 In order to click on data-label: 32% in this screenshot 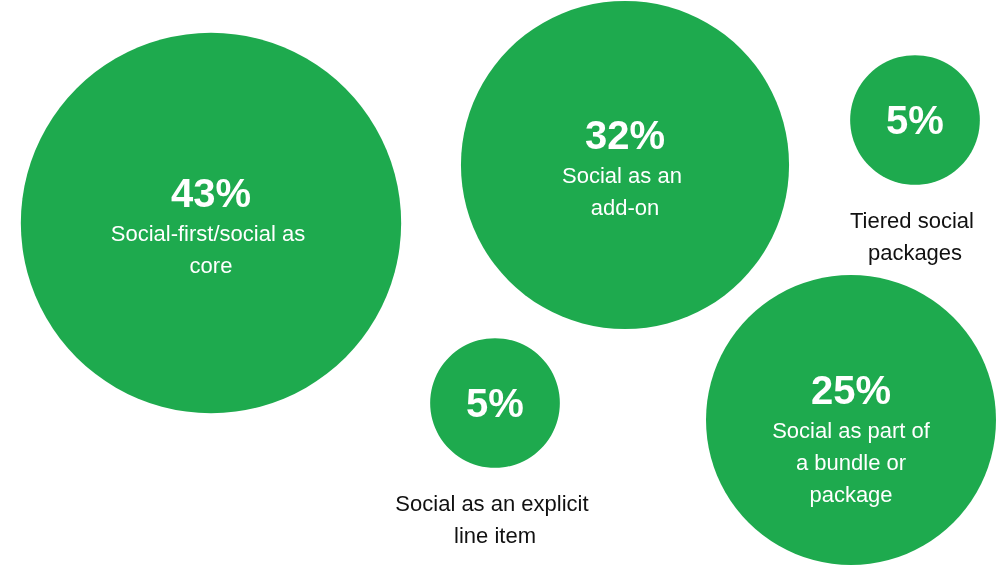, I will do `click(625, 135)`.